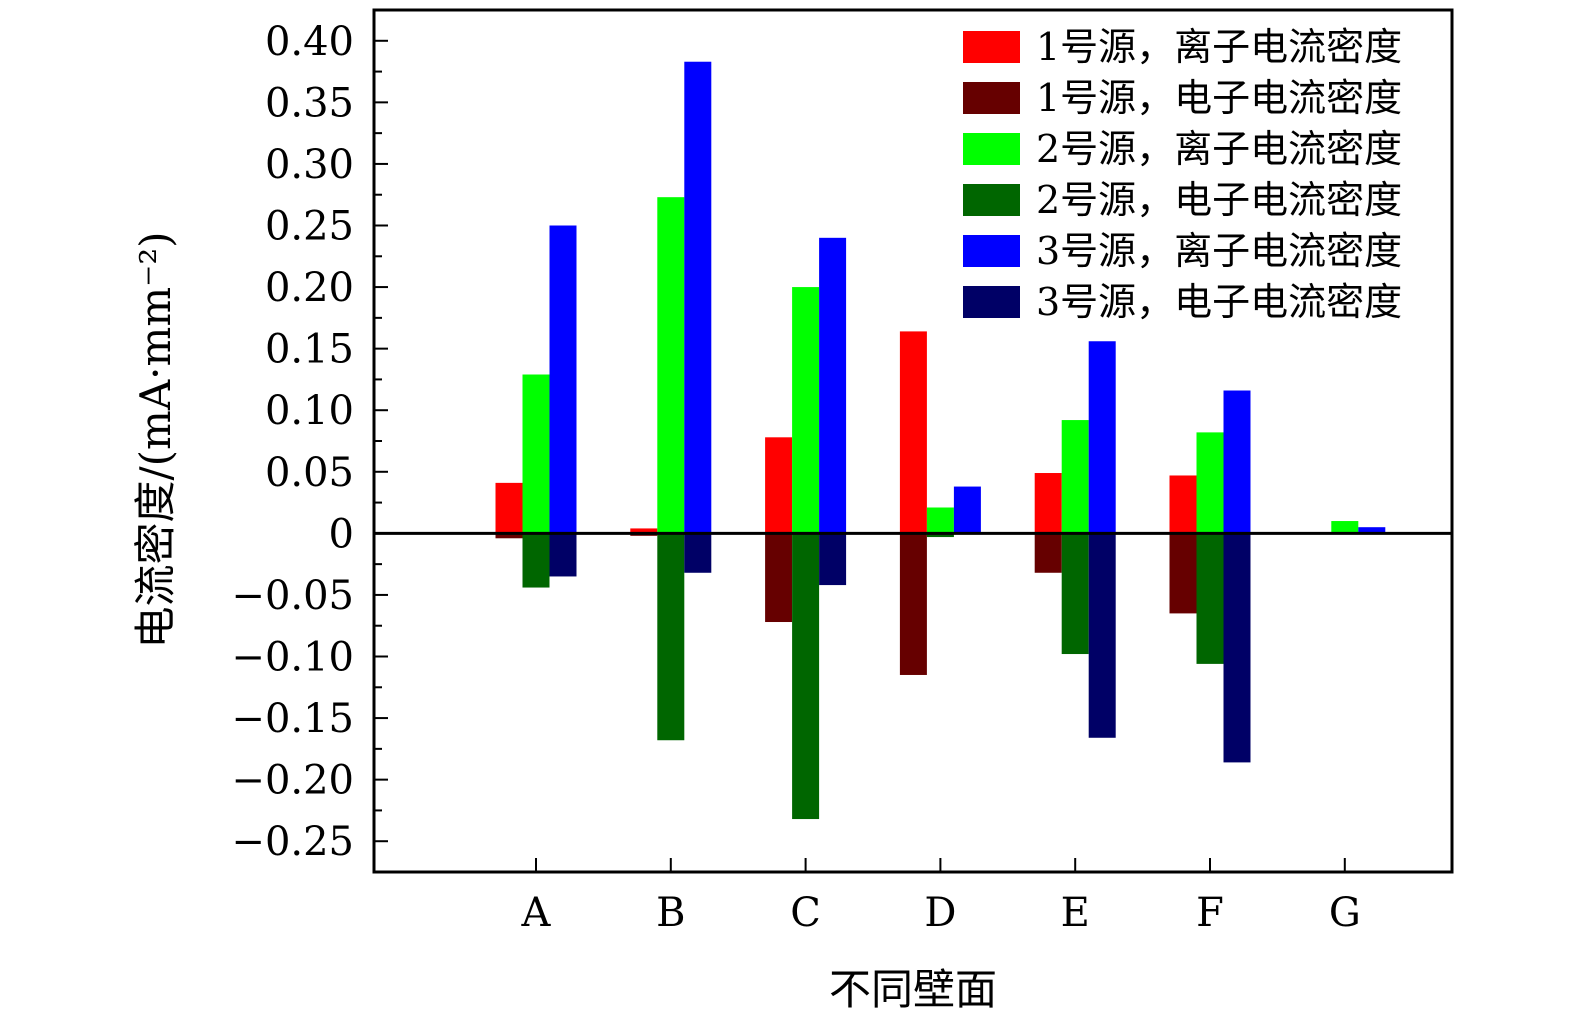 The width and height of the screenshot is (1575, 1033). I want to click on y-tick-label: 0.10, so click(309, 411).